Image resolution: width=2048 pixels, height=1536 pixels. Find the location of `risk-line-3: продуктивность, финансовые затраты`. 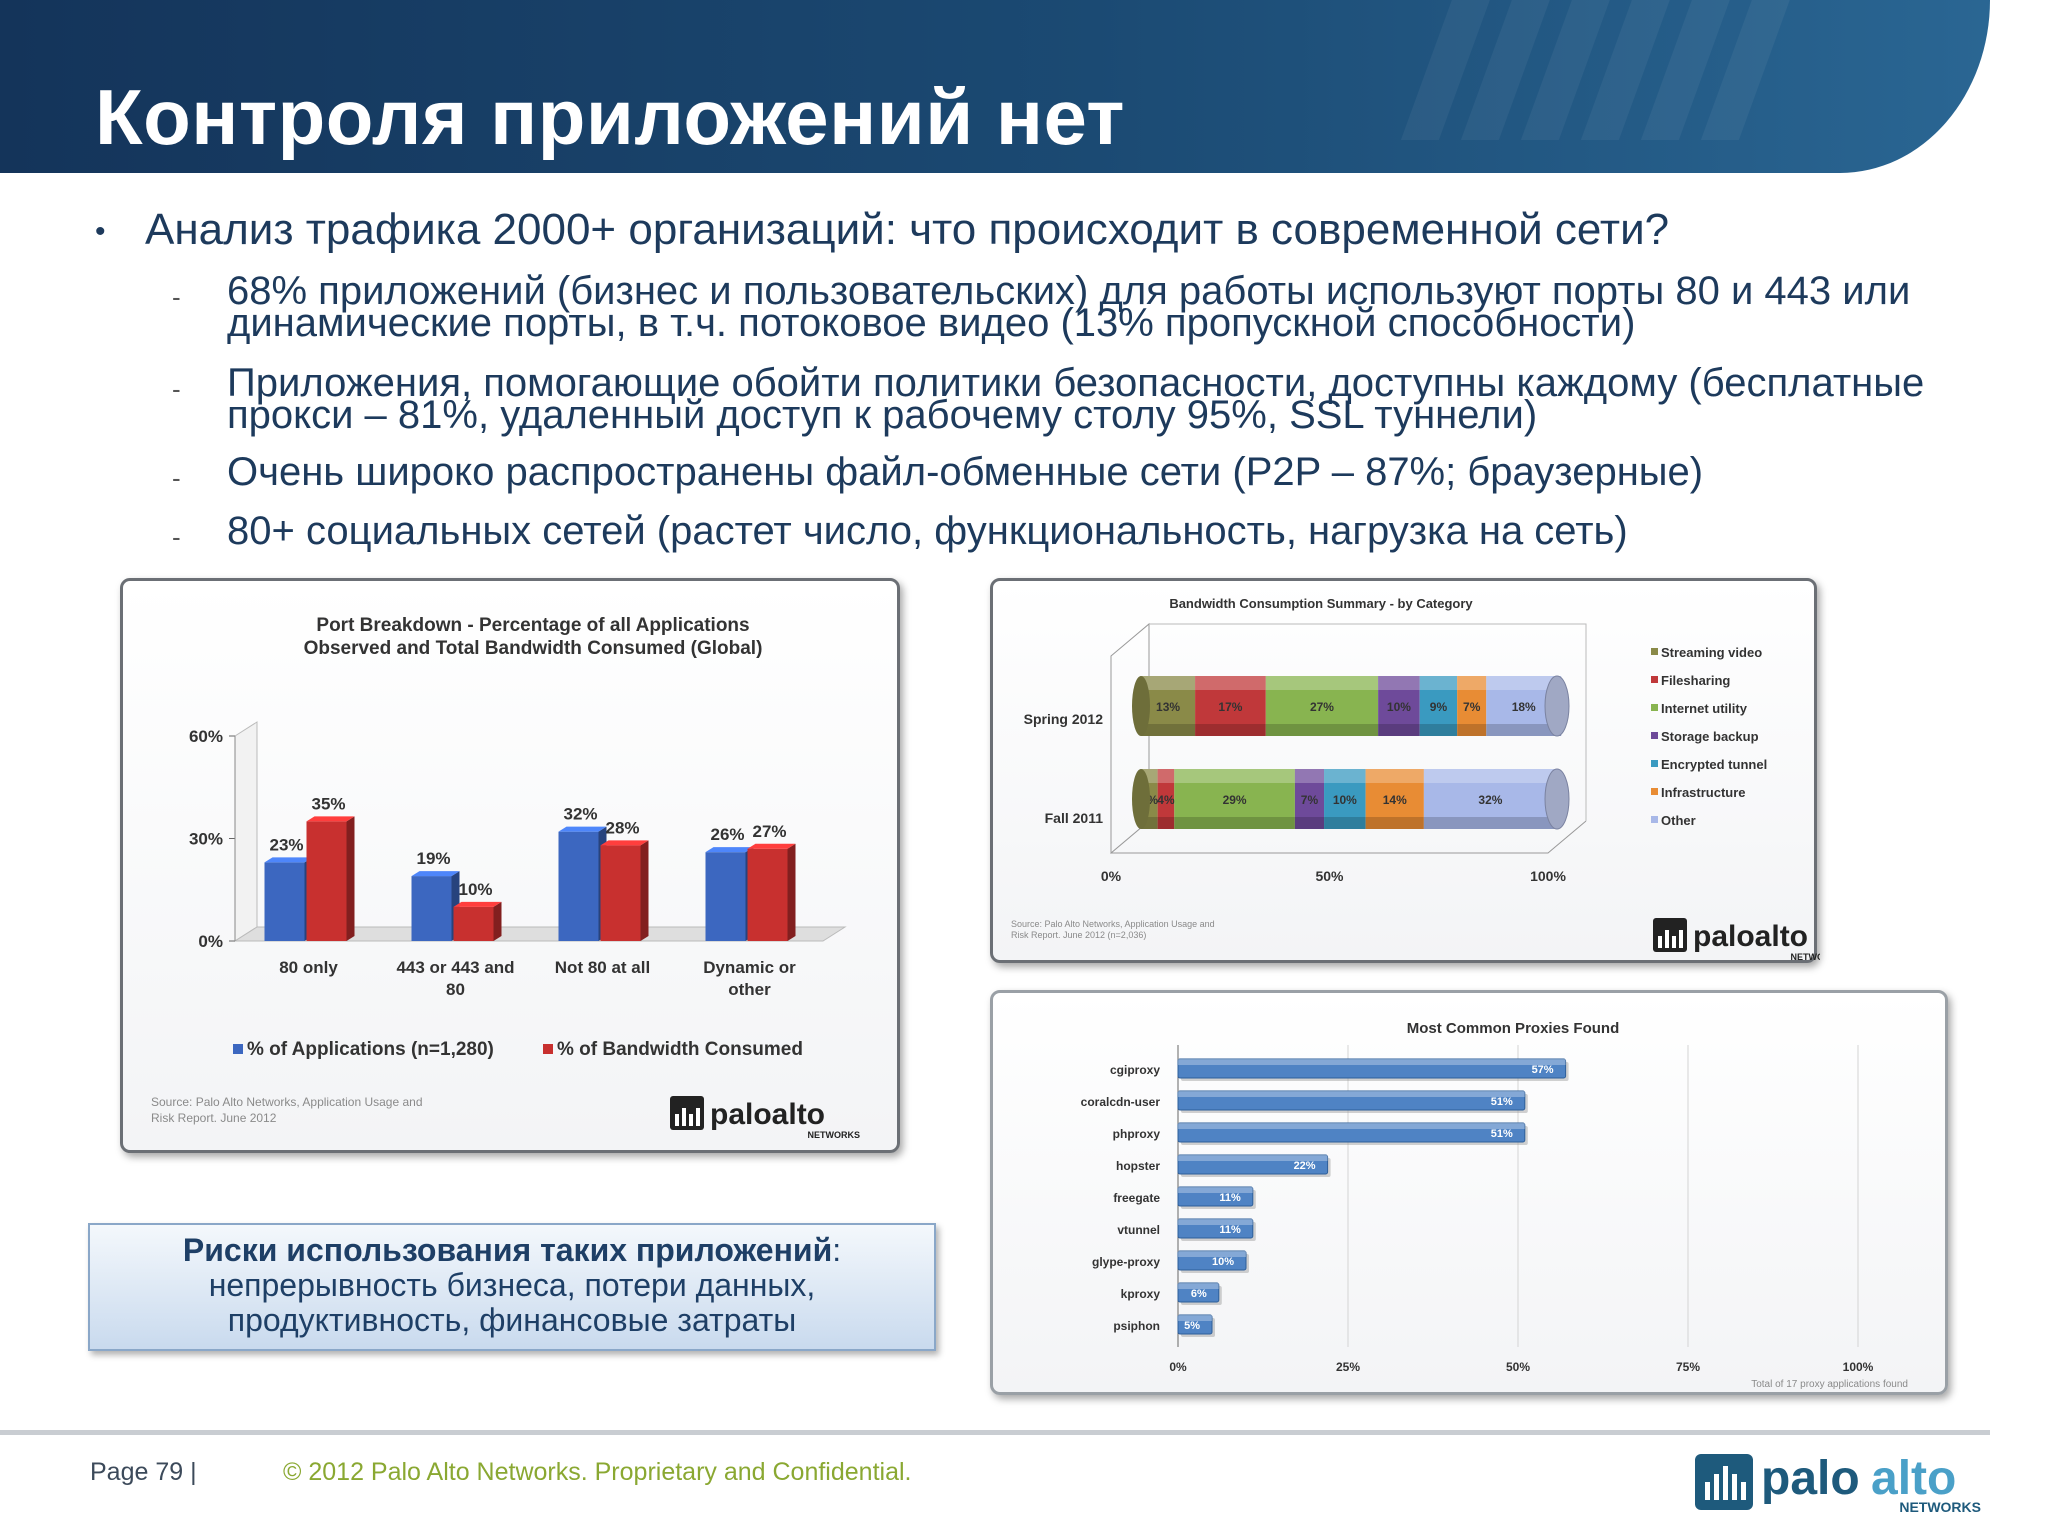

risk-line-3: продуктивность, финансовые затраты is located at coordinates (512, 1320).